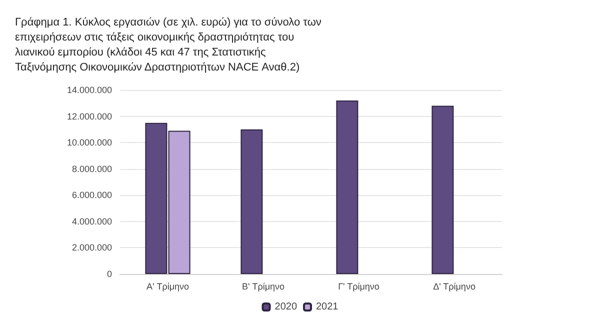 The height and width of the screenshot is (329, 600). Describe the element at coordinates (263, 287) in the screenshot. I see `x-tick-label: B' Τρίμηνο` at that location.